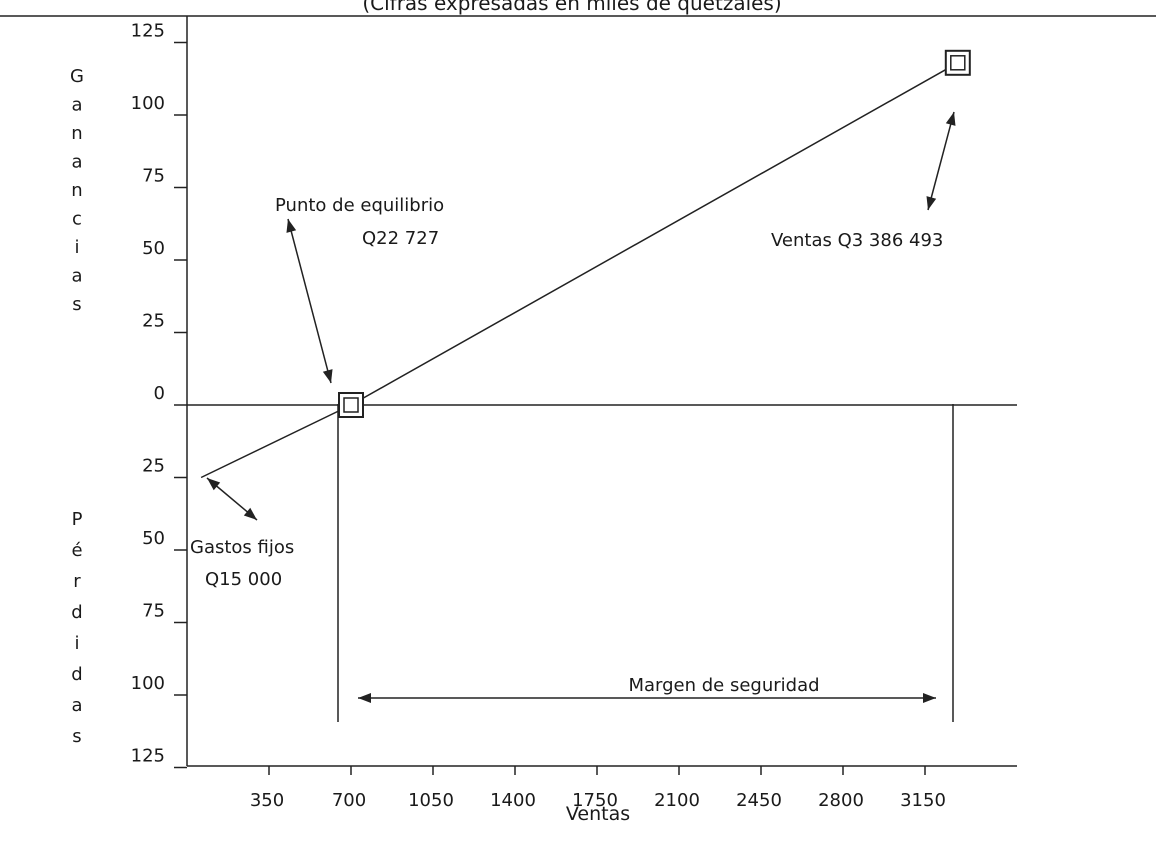 The width and height of the screenshot is (1156, 854). I want to click on x-tick-label: 2100, so click(677, 800).